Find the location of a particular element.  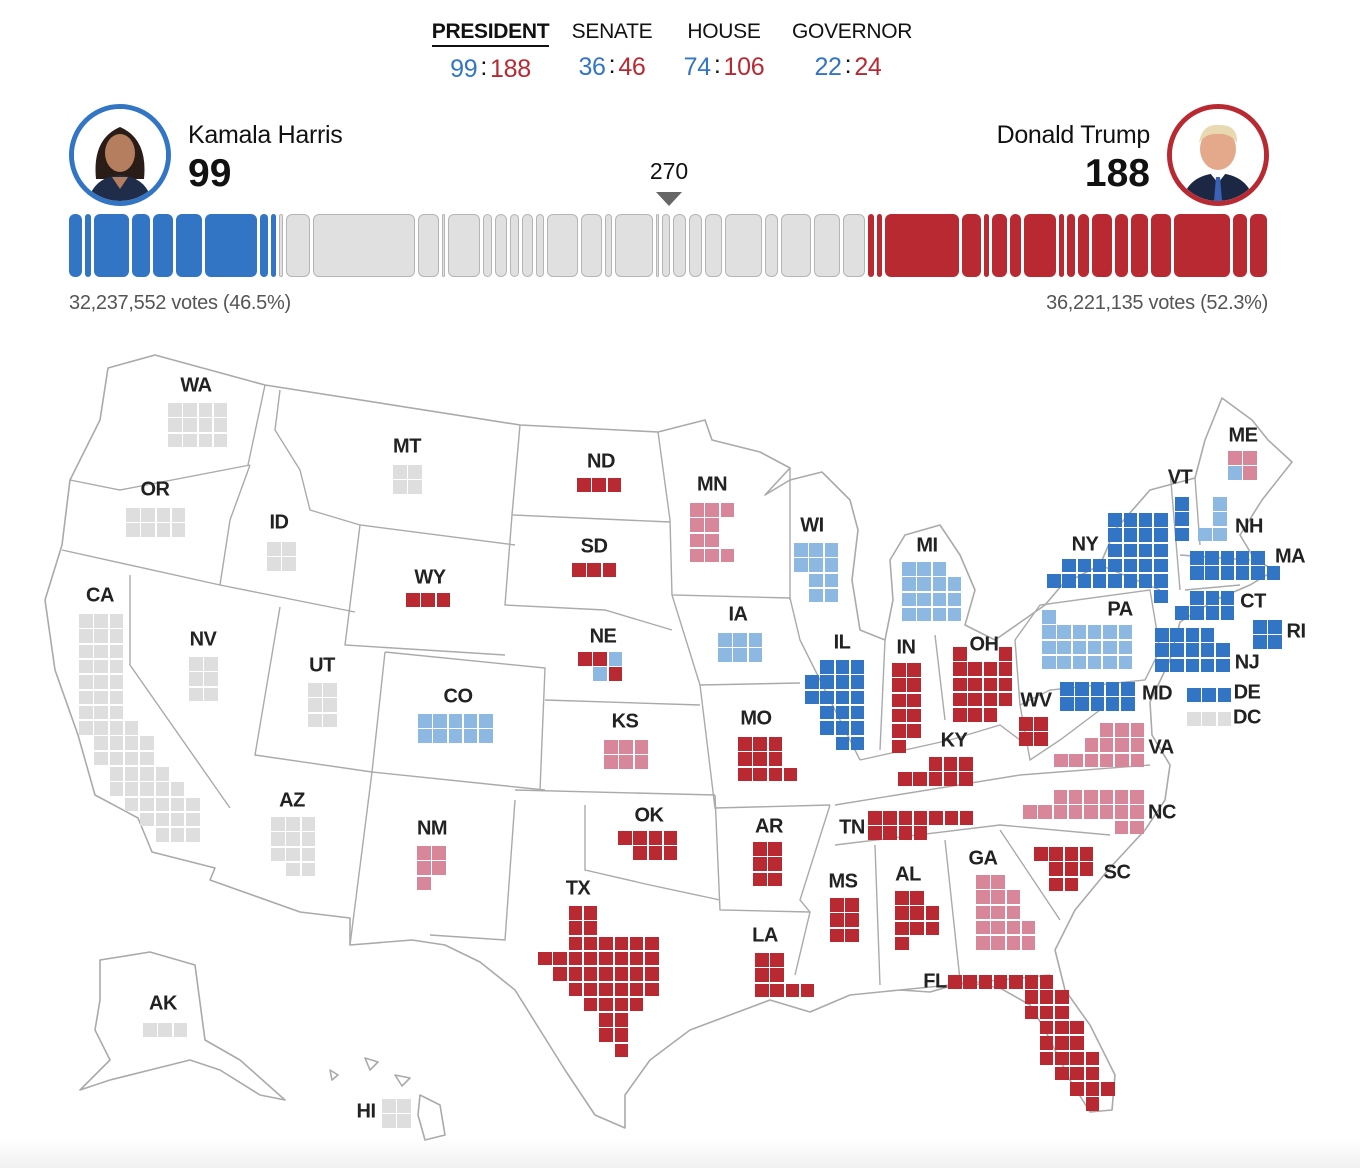

state-tile-me is located at coordinates (1250, 458).